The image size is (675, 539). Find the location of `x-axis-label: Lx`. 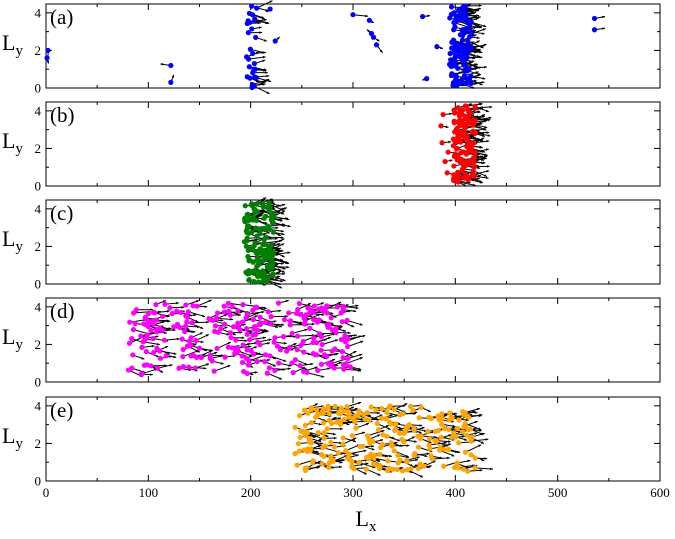

x-axis-label: Lx is located at coordinates (366, 520).